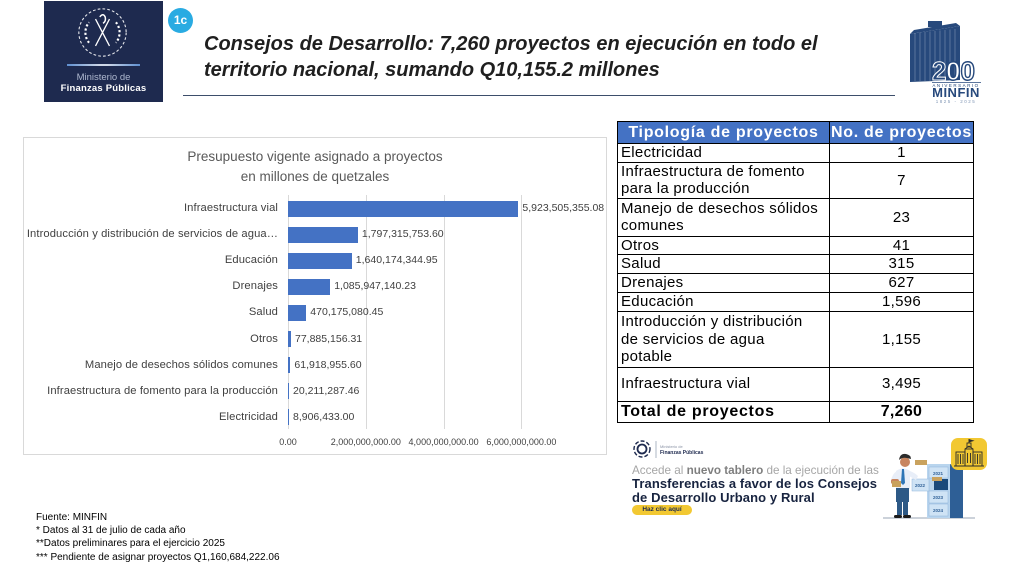  What do you see at coordinates (938, 497) in the screenshot?
I see `svg-text: 2023` at bounding box center [938, 497].